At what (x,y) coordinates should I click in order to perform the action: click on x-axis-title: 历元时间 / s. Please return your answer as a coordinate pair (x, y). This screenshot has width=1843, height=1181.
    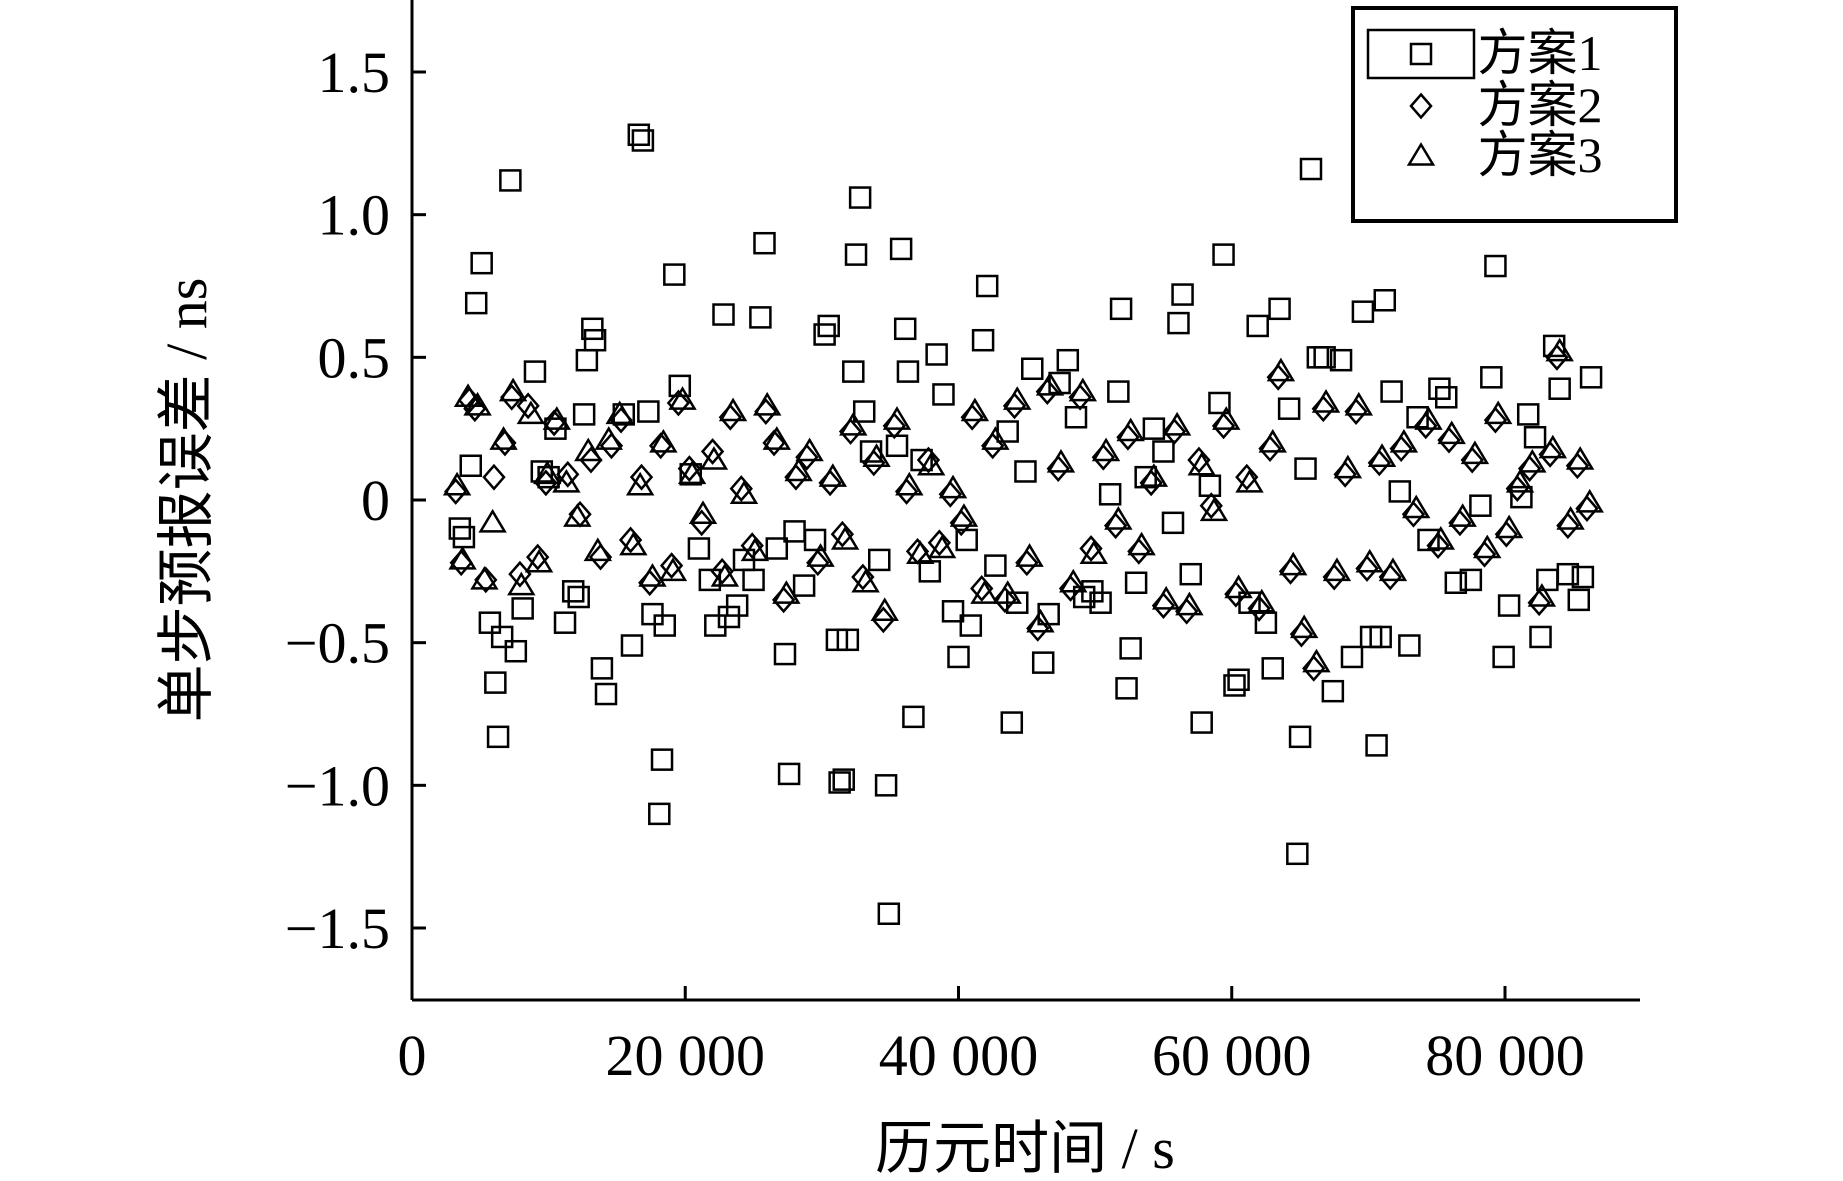
    Looking at the image, I should click on (1025, 1148).